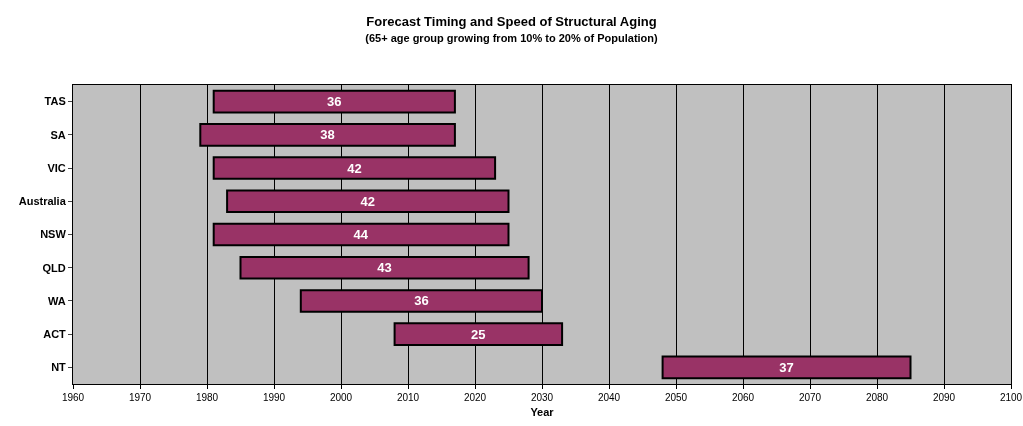 The height and width of the screenshot is (426, 1023). I want to click on y-tick-label: VIC, so click(56, 167).